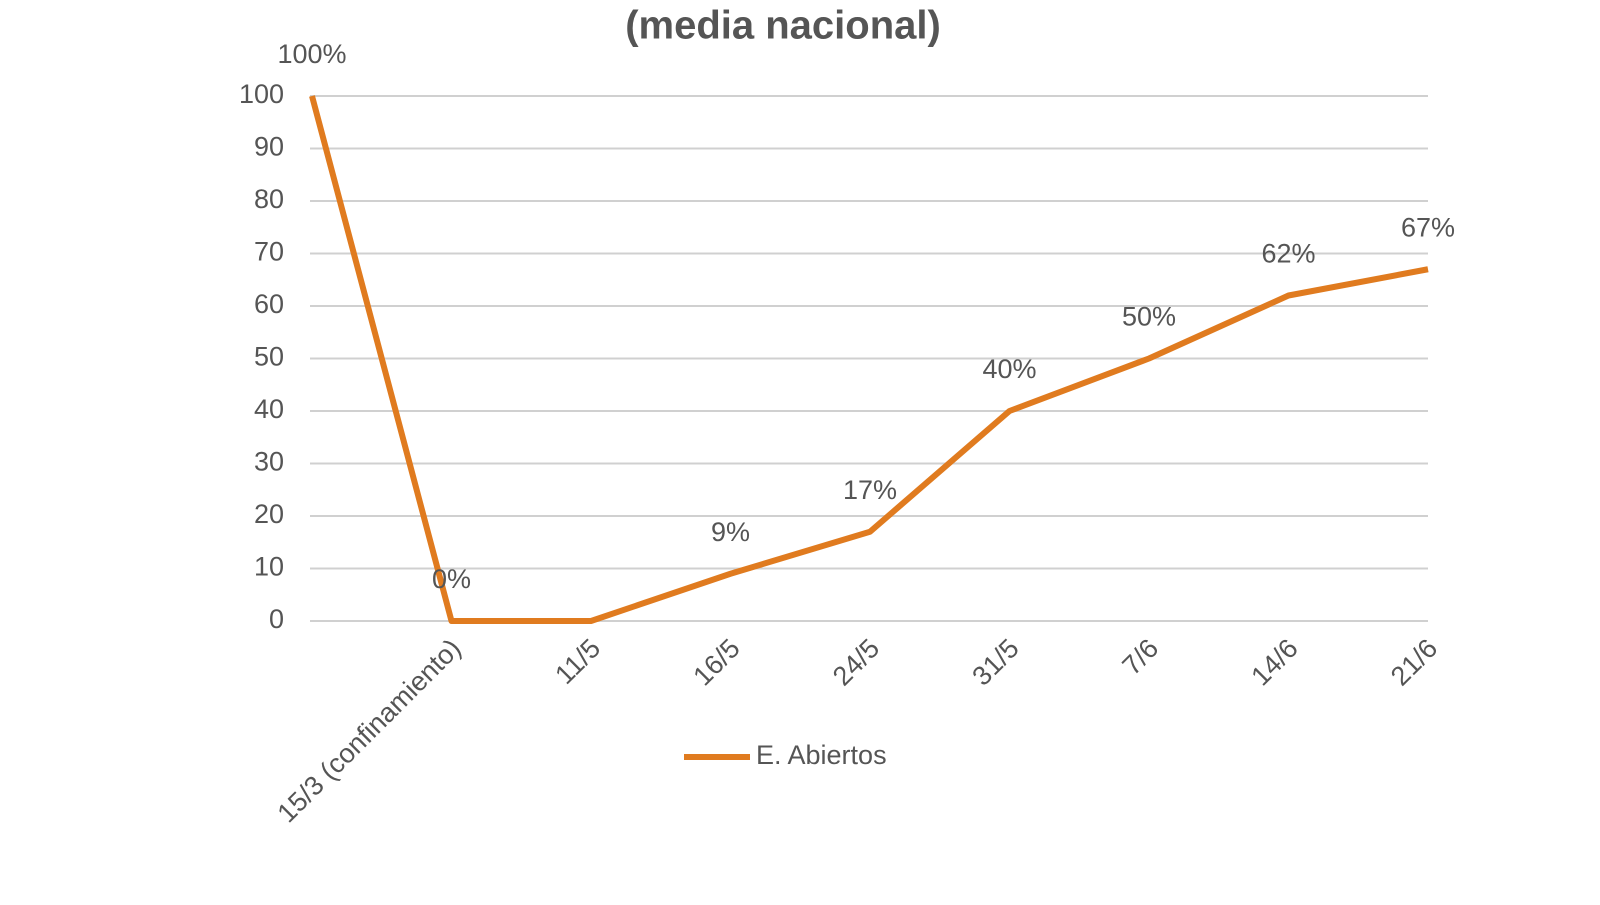  I want to click on data-label: 67%, so click(1428, 227).